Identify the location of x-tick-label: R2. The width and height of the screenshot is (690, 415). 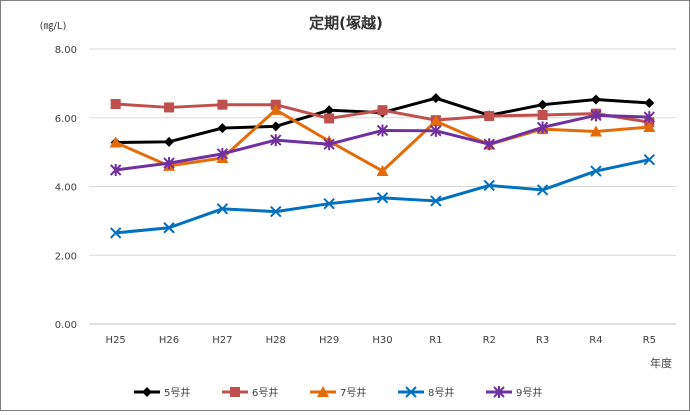
(489, 340).